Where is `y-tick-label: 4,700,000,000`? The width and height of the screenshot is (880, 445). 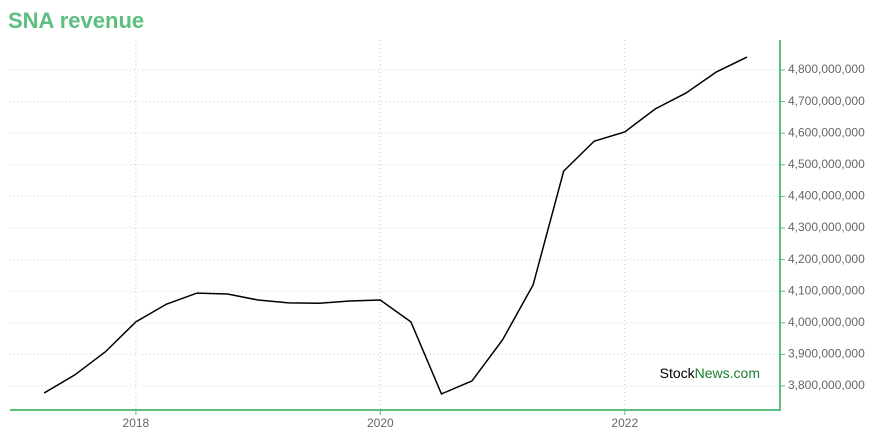
y-tick-label: 4,700,000,000 is located at coordinates (826, 101).